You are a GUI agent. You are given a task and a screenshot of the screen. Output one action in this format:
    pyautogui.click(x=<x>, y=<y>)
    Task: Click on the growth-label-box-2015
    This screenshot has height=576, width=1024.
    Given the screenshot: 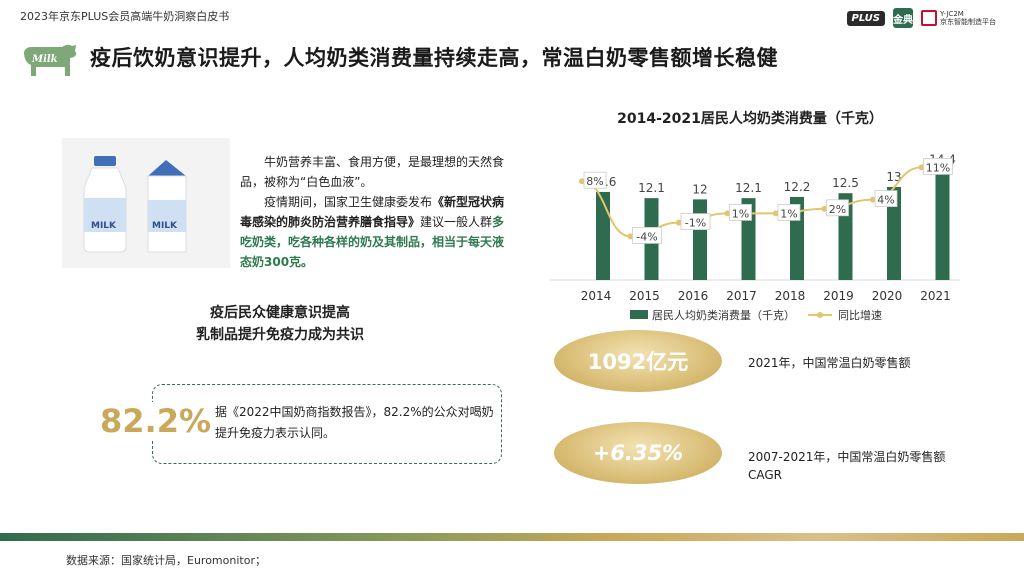 What is the action you would take?
    pyautogui.click(x=647, y=235)
    